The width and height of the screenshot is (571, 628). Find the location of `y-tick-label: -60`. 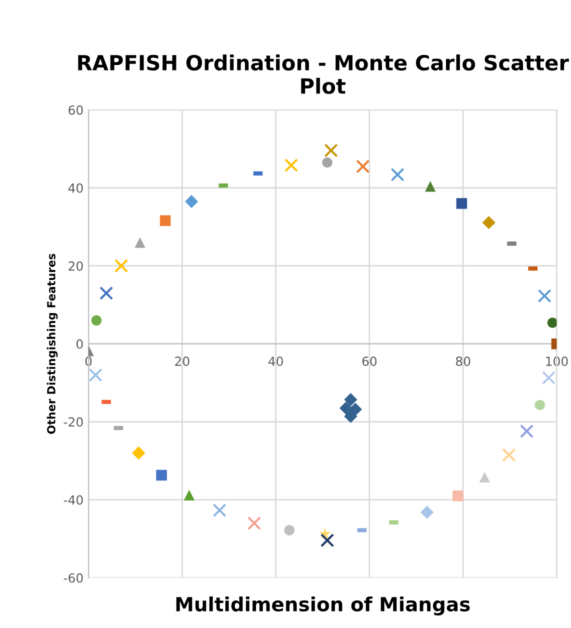

y-tick-label: -60 is located at coordinates (73, 578).